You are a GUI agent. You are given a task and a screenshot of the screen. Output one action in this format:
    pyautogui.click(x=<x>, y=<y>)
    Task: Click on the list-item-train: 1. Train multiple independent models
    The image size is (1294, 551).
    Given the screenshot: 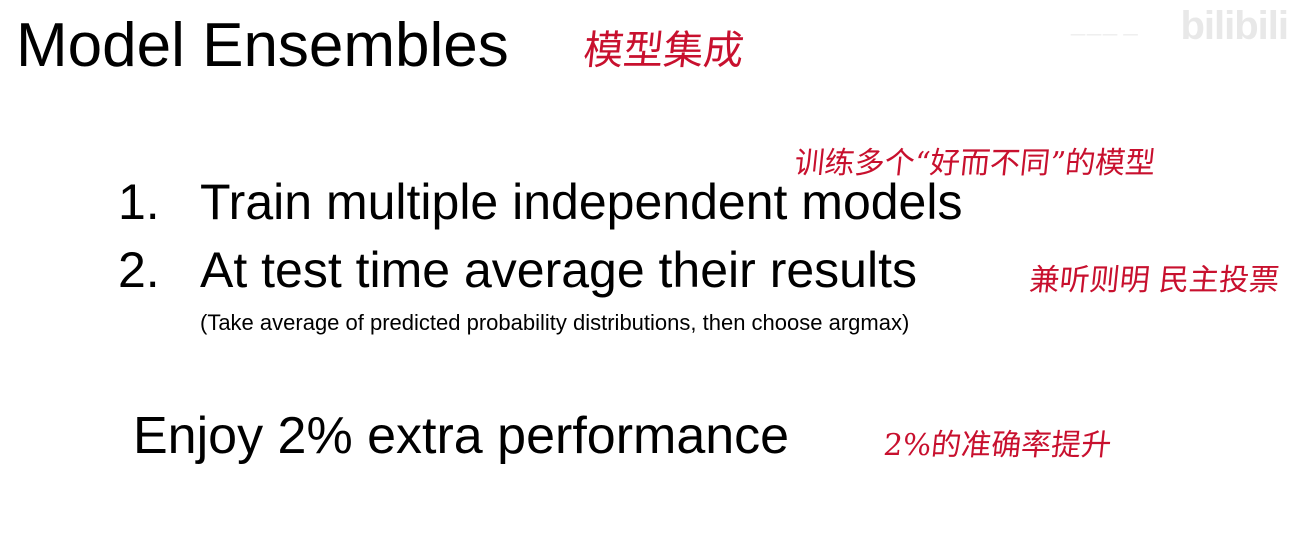 What is the action you would take?
    pyautogui.click(x=540, y=202)
    